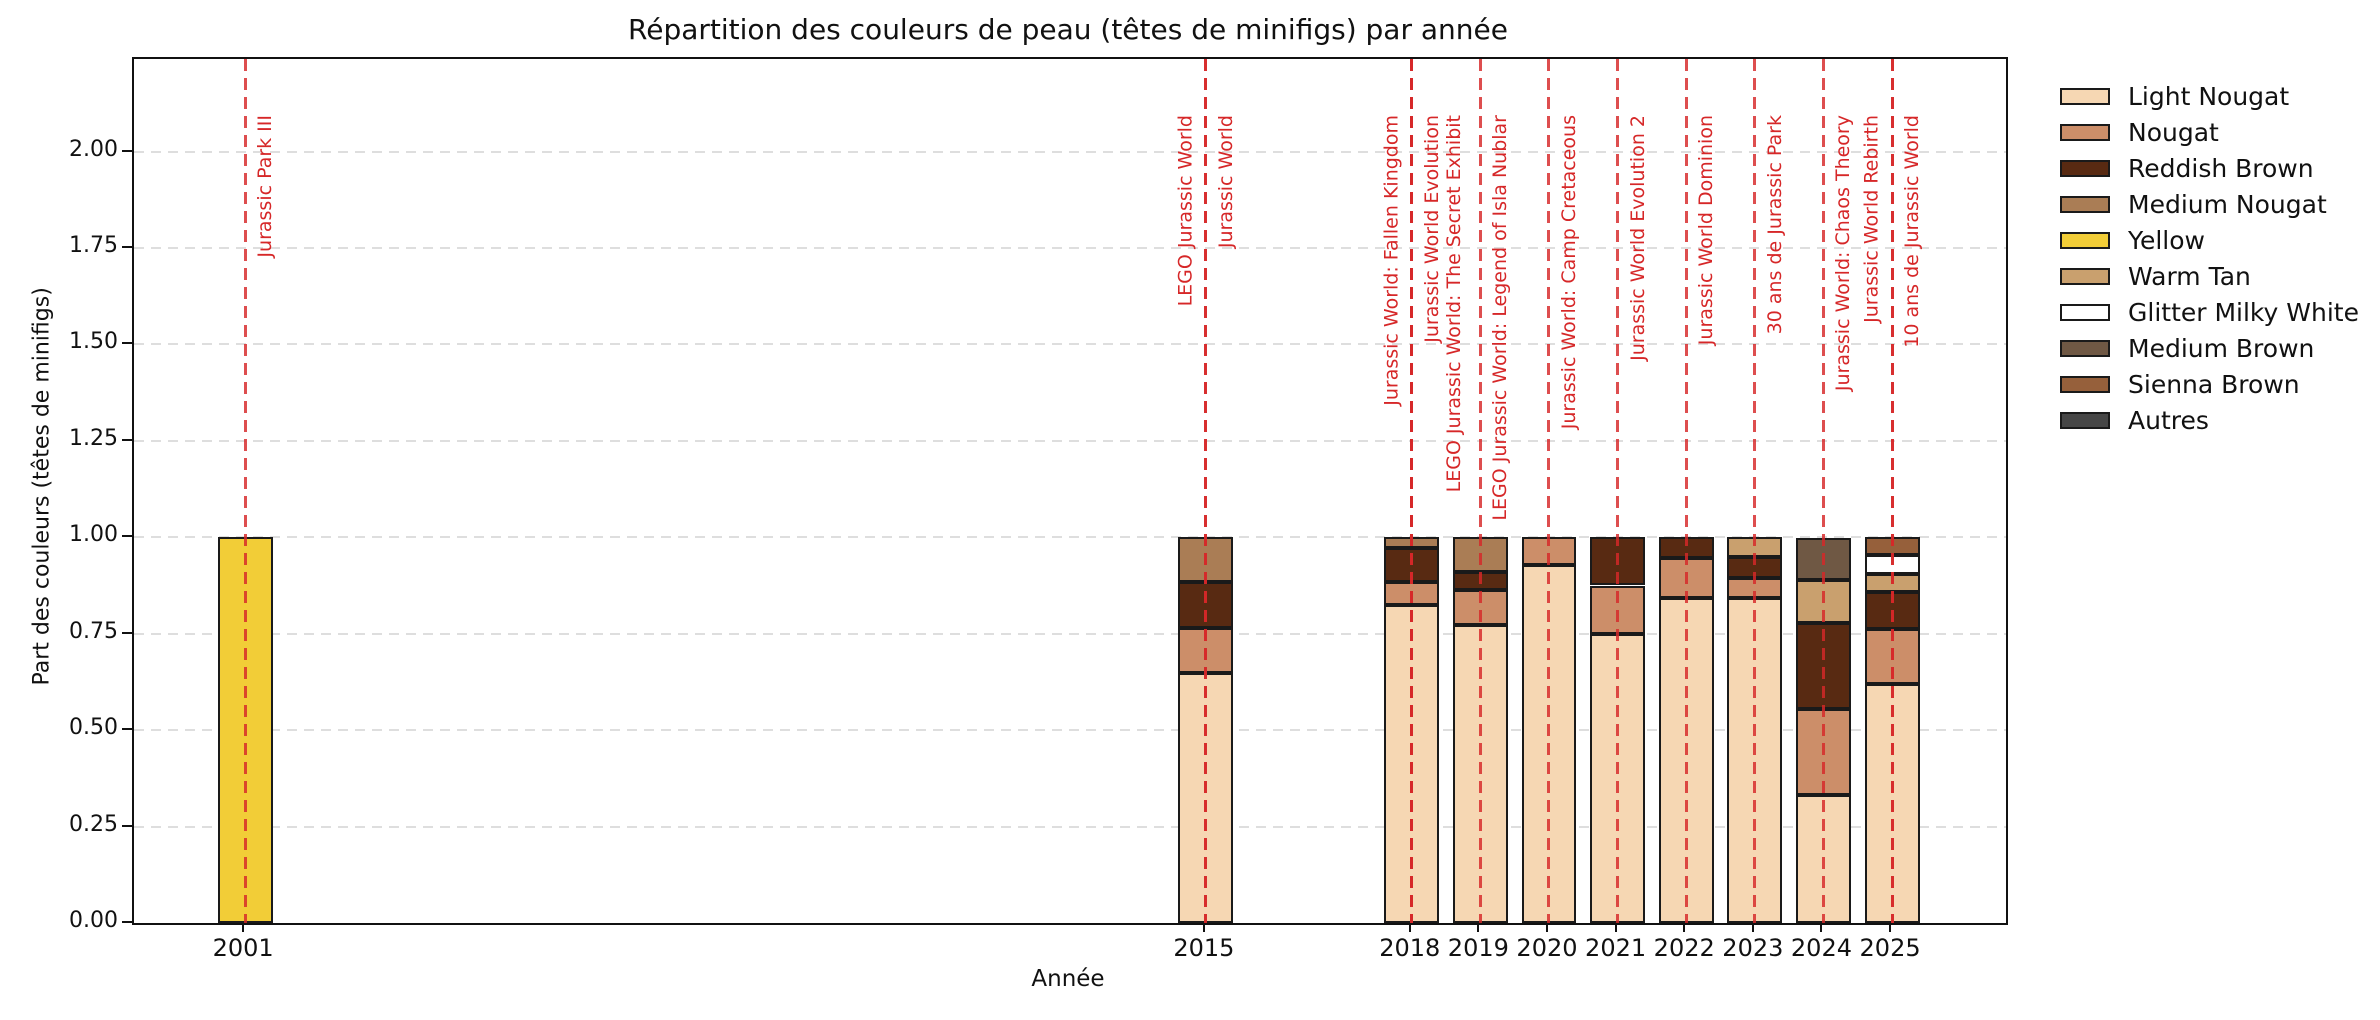 This screenshot has height=1020, width=2380. Describe the element at coordinates (1390, 260) in the screenshot. I see `event-annotation: Jurassic World: Fallen Kingdom` at that location.